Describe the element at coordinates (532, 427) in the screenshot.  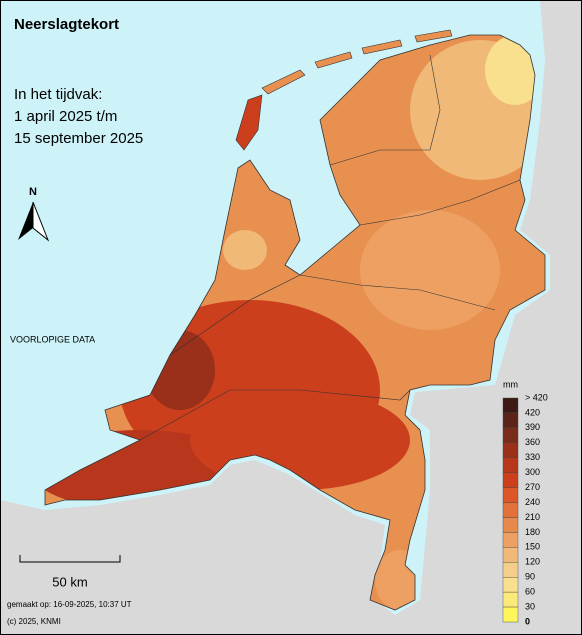
I see `legend-label: 390` at that location.